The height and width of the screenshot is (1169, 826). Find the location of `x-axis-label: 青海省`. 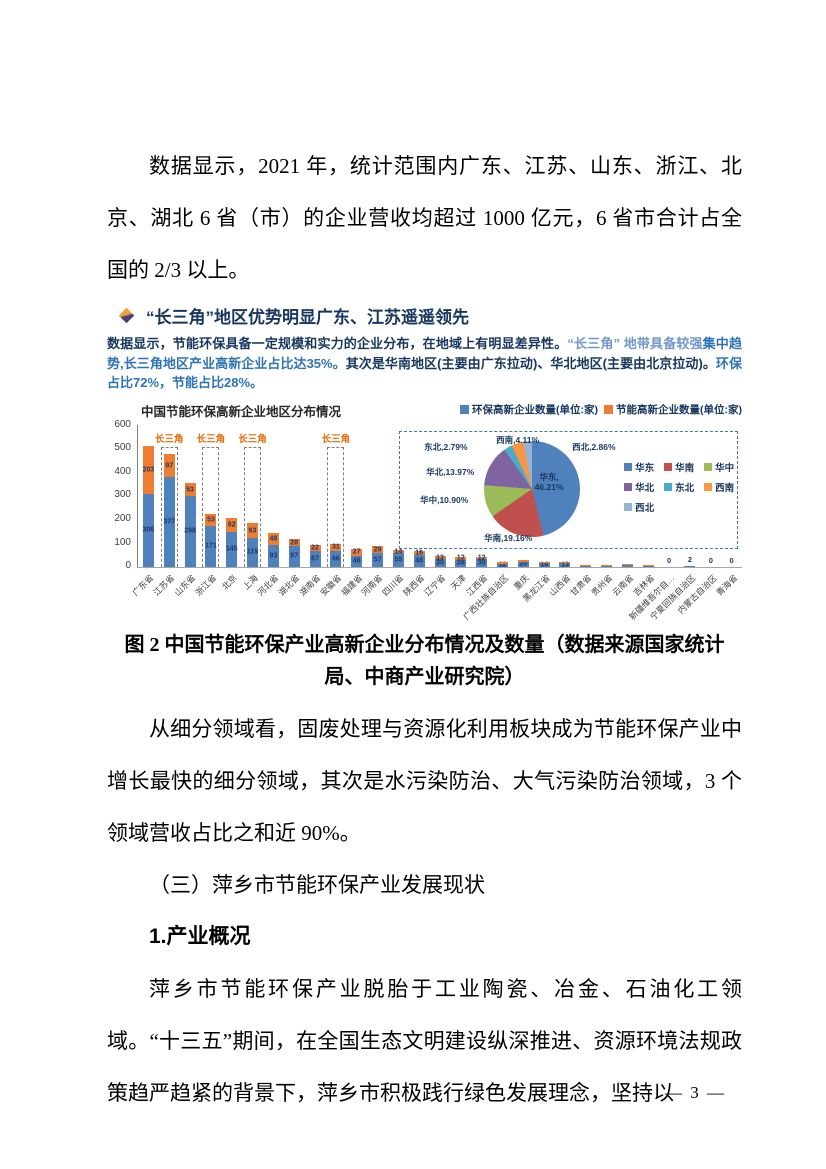

x-axis-label: 青海省 is located at coordinates (727, 585).